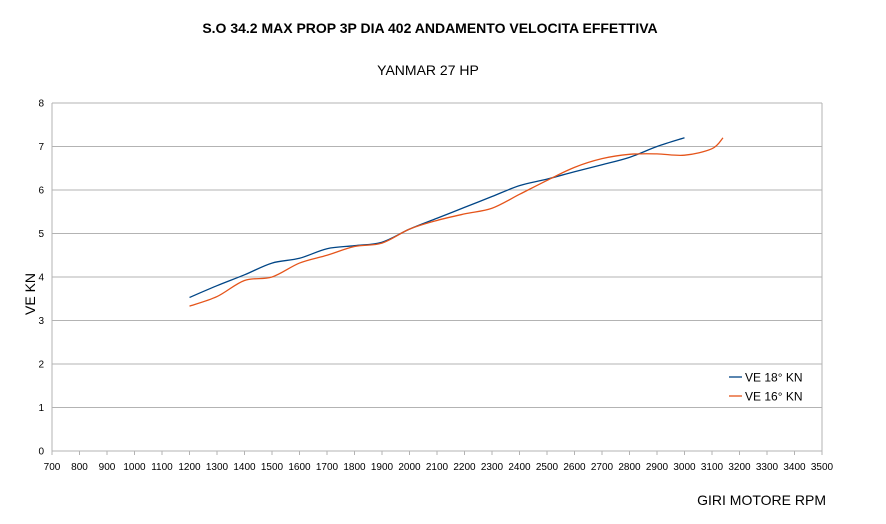  I want to click on y-tick-label: 6, so click(41, 191).